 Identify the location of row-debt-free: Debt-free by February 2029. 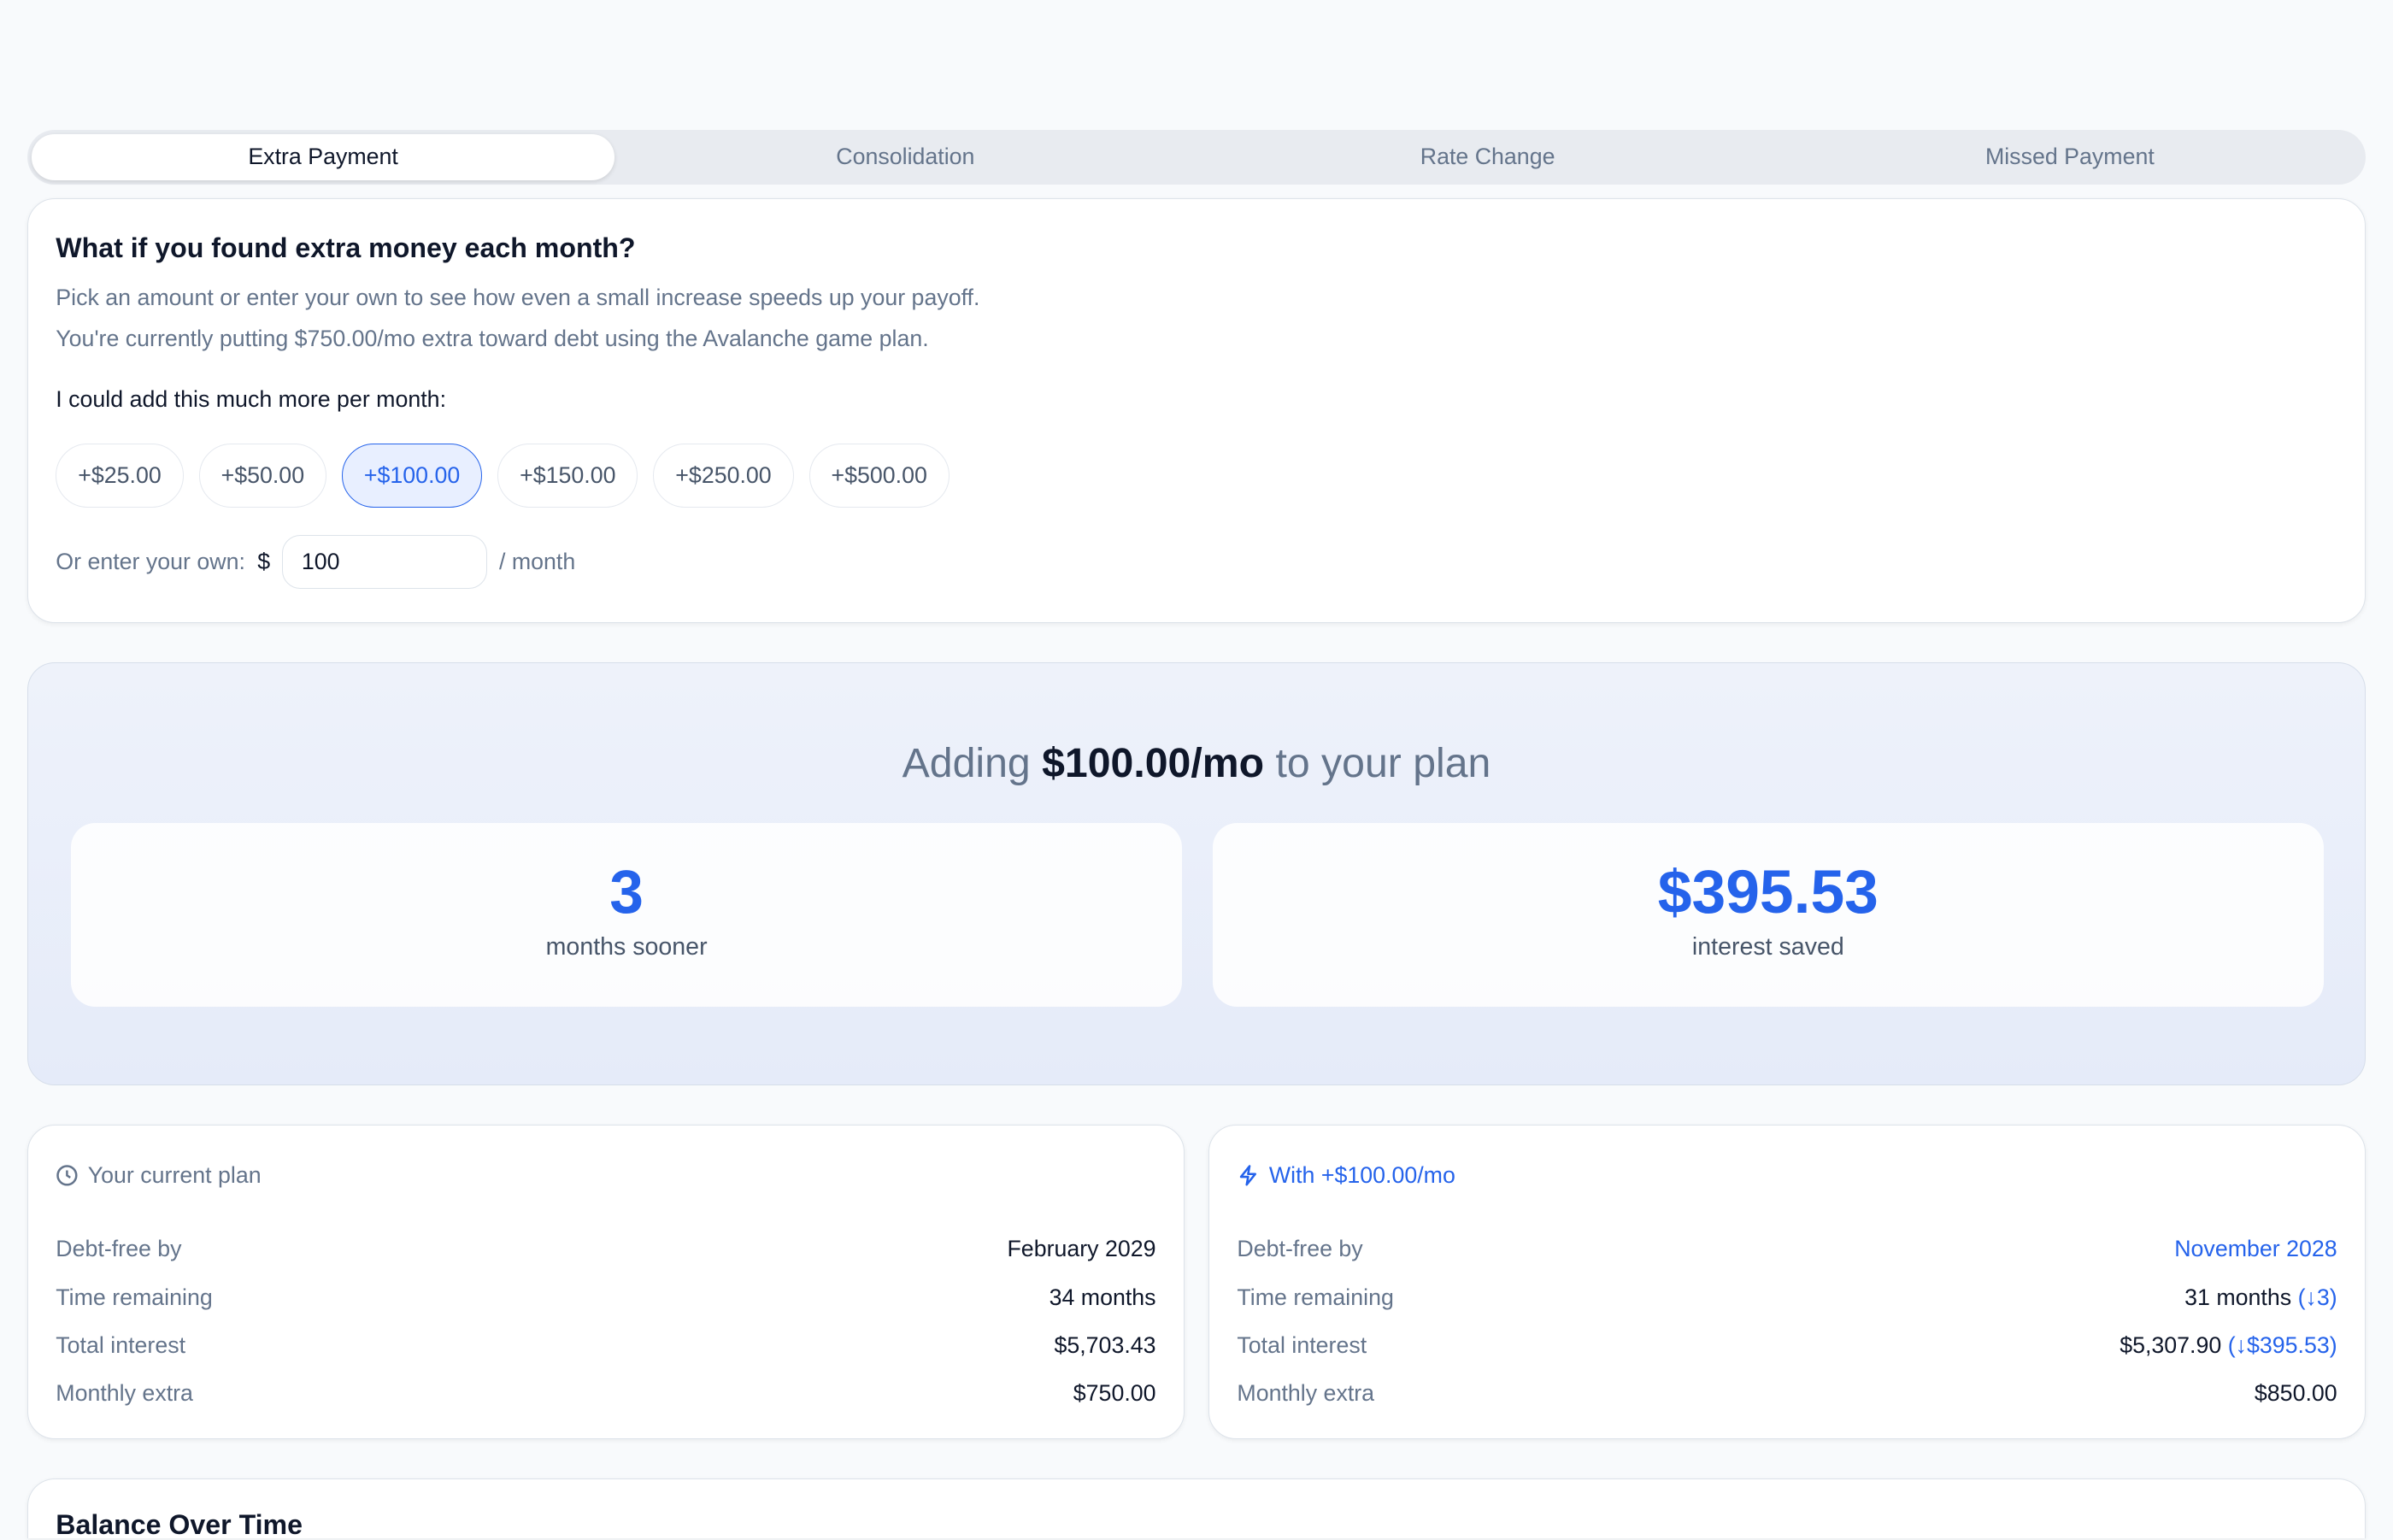
(605, 1249).